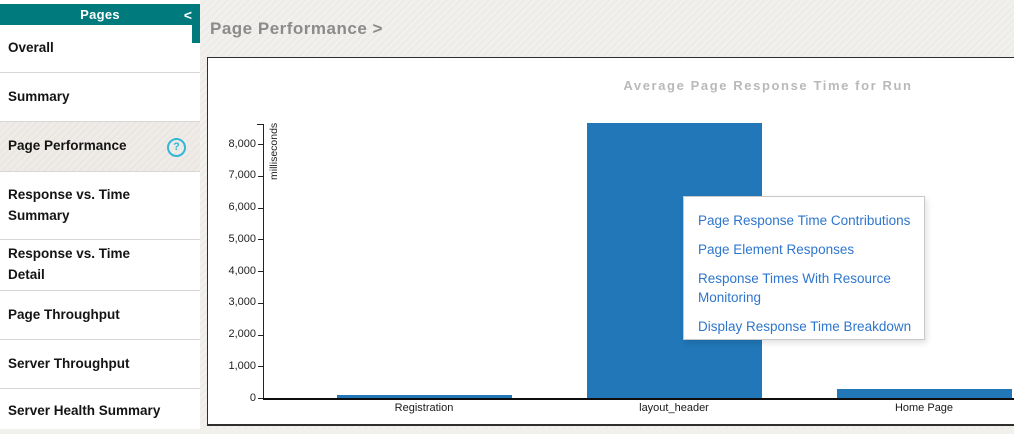 This screenshot has height=434, width=1014. I want to click on sidebar-item-label: Server Health Summary, so click(84, 411).